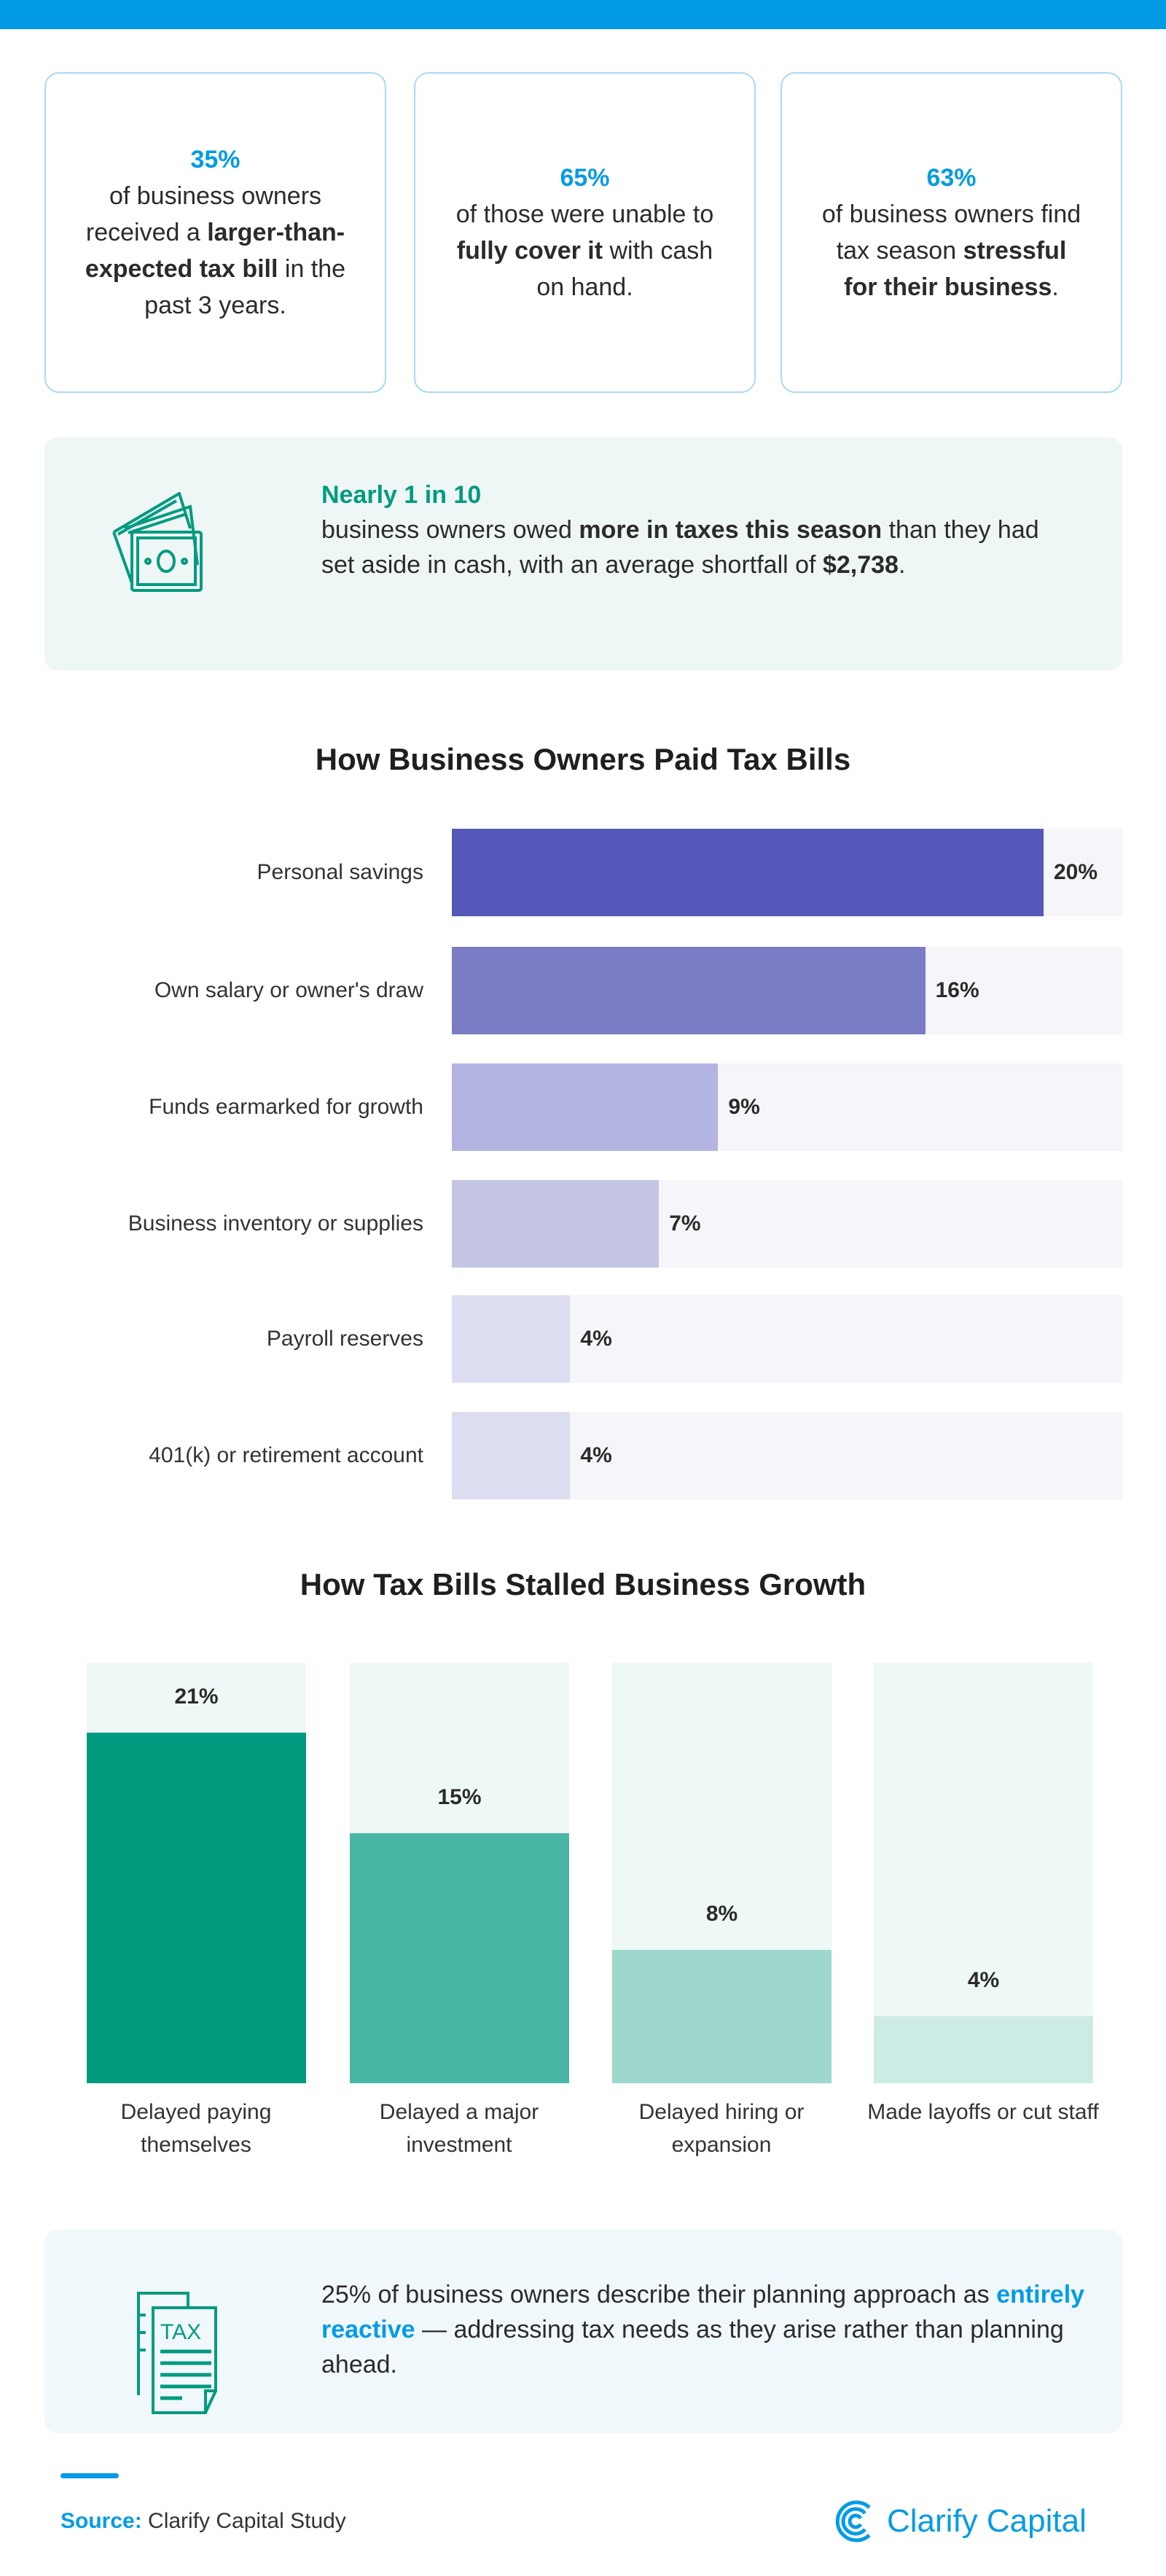 Image resolution: width=1166 pixels, height=2576 pixels. What do you see at coordinates (744, 1107) in the screenshot?
I see `value-label: 9%` at bounding box center [744, 1107].